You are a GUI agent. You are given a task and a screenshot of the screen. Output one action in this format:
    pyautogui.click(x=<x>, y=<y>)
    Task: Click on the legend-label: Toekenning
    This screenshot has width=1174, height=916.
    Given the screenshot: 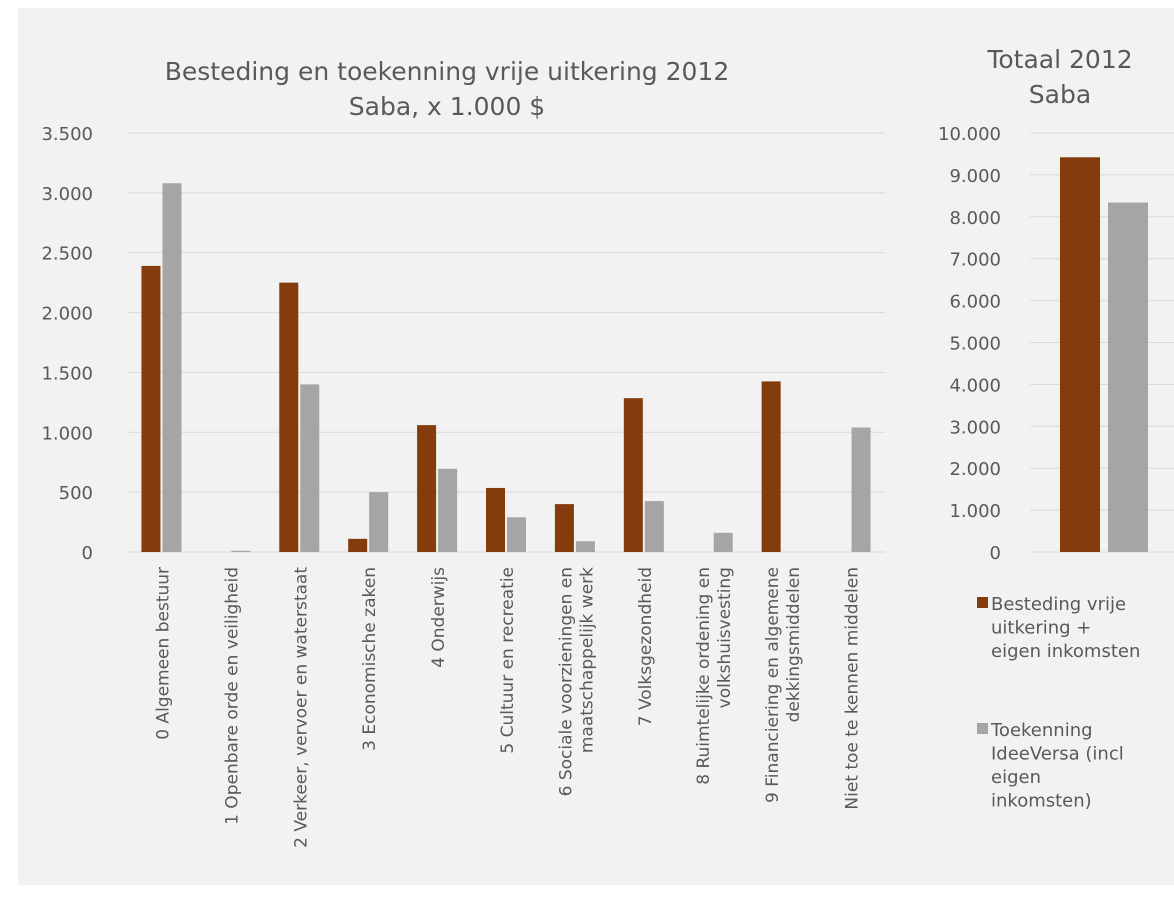 What is the action you would take?
    pyautogui.click(x=1041, y=730)
    